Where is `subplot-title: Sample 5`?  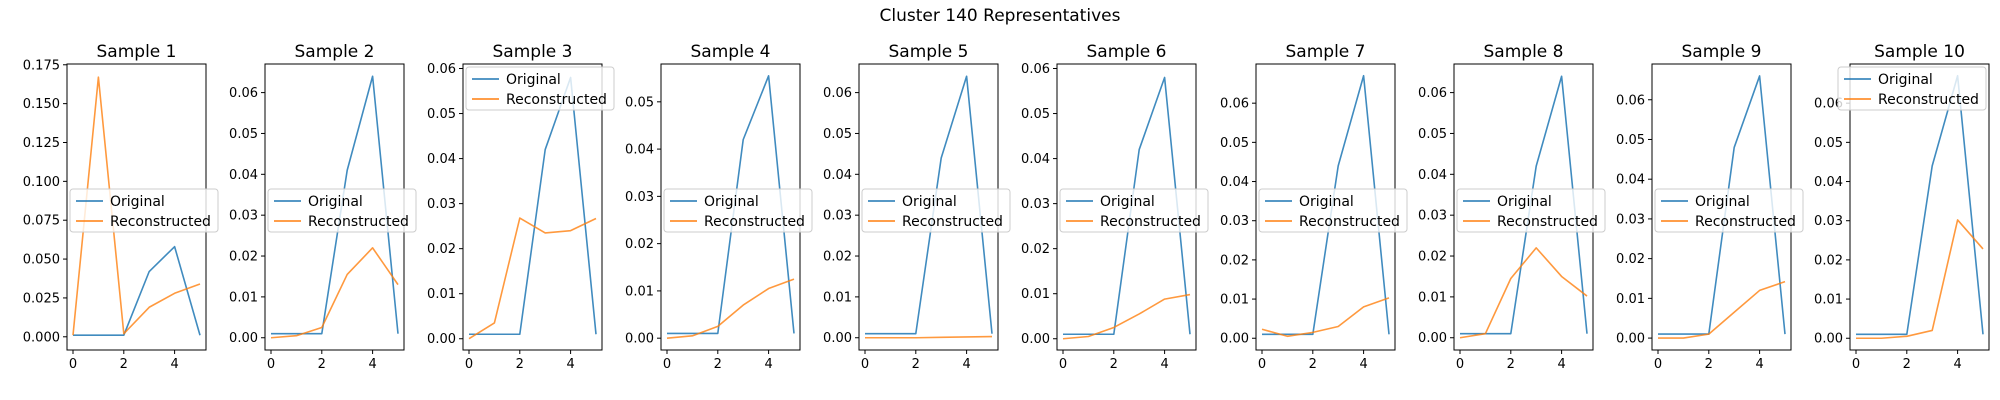 subplot-title: Sample 5 is located at coordinates (929, 52).